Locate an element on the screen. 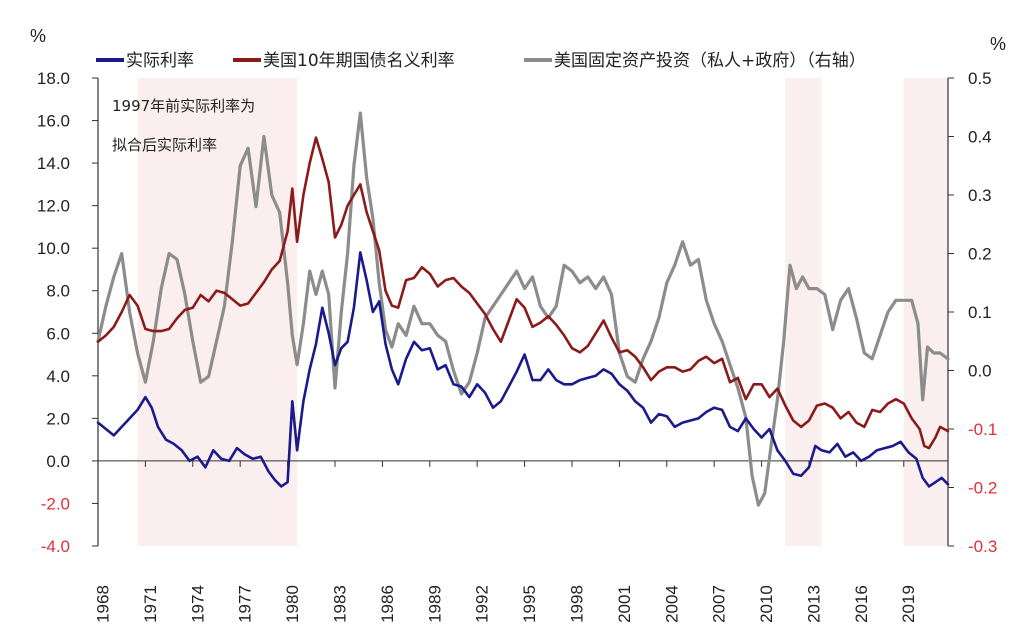 The height and width of the screenshot is (628, 1024). legend-label-nominal-rate: 美国10年期国债名义利率 is located at coordinates (359, 61).